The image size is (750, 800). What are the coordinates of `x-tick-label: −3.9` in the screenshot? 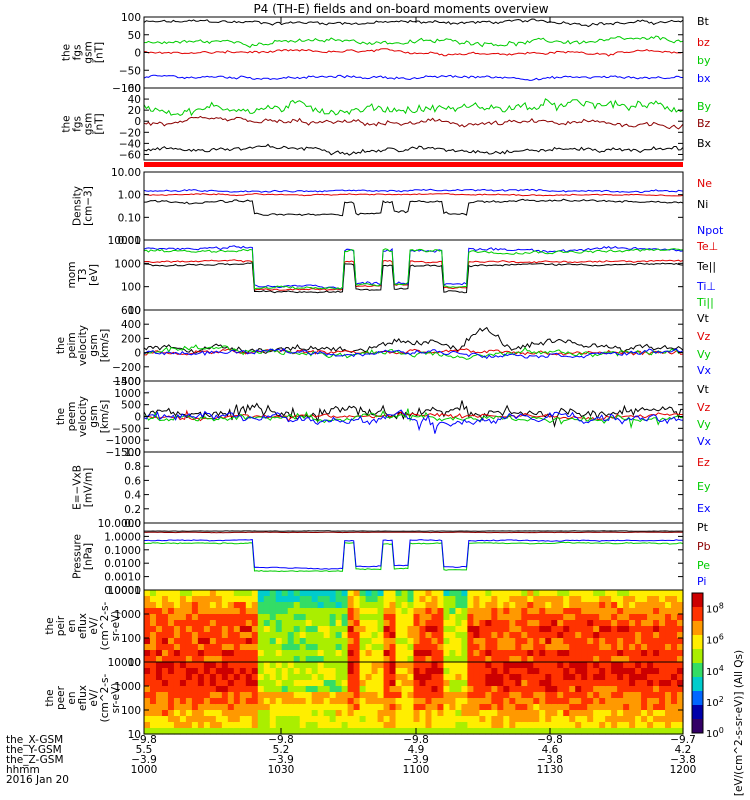 It's located at (144, 760).